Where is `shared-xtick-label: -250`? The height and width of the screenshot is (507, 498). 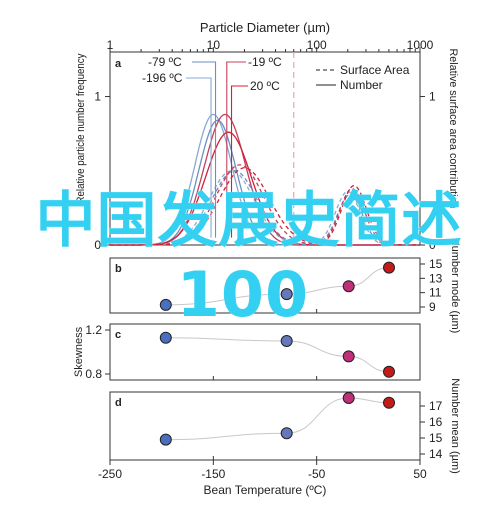
shared-xtick-label: -250 is located at coordinates (110, 474).